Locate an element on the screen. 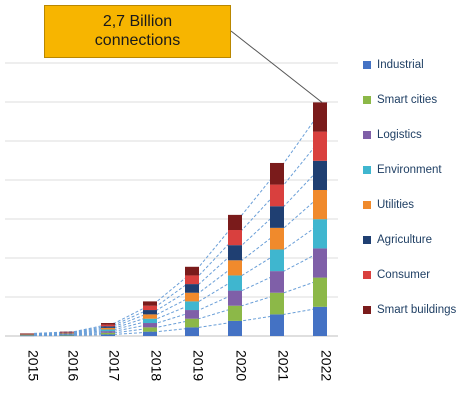  callout-pointer-line is located at coordinates (276, 66).